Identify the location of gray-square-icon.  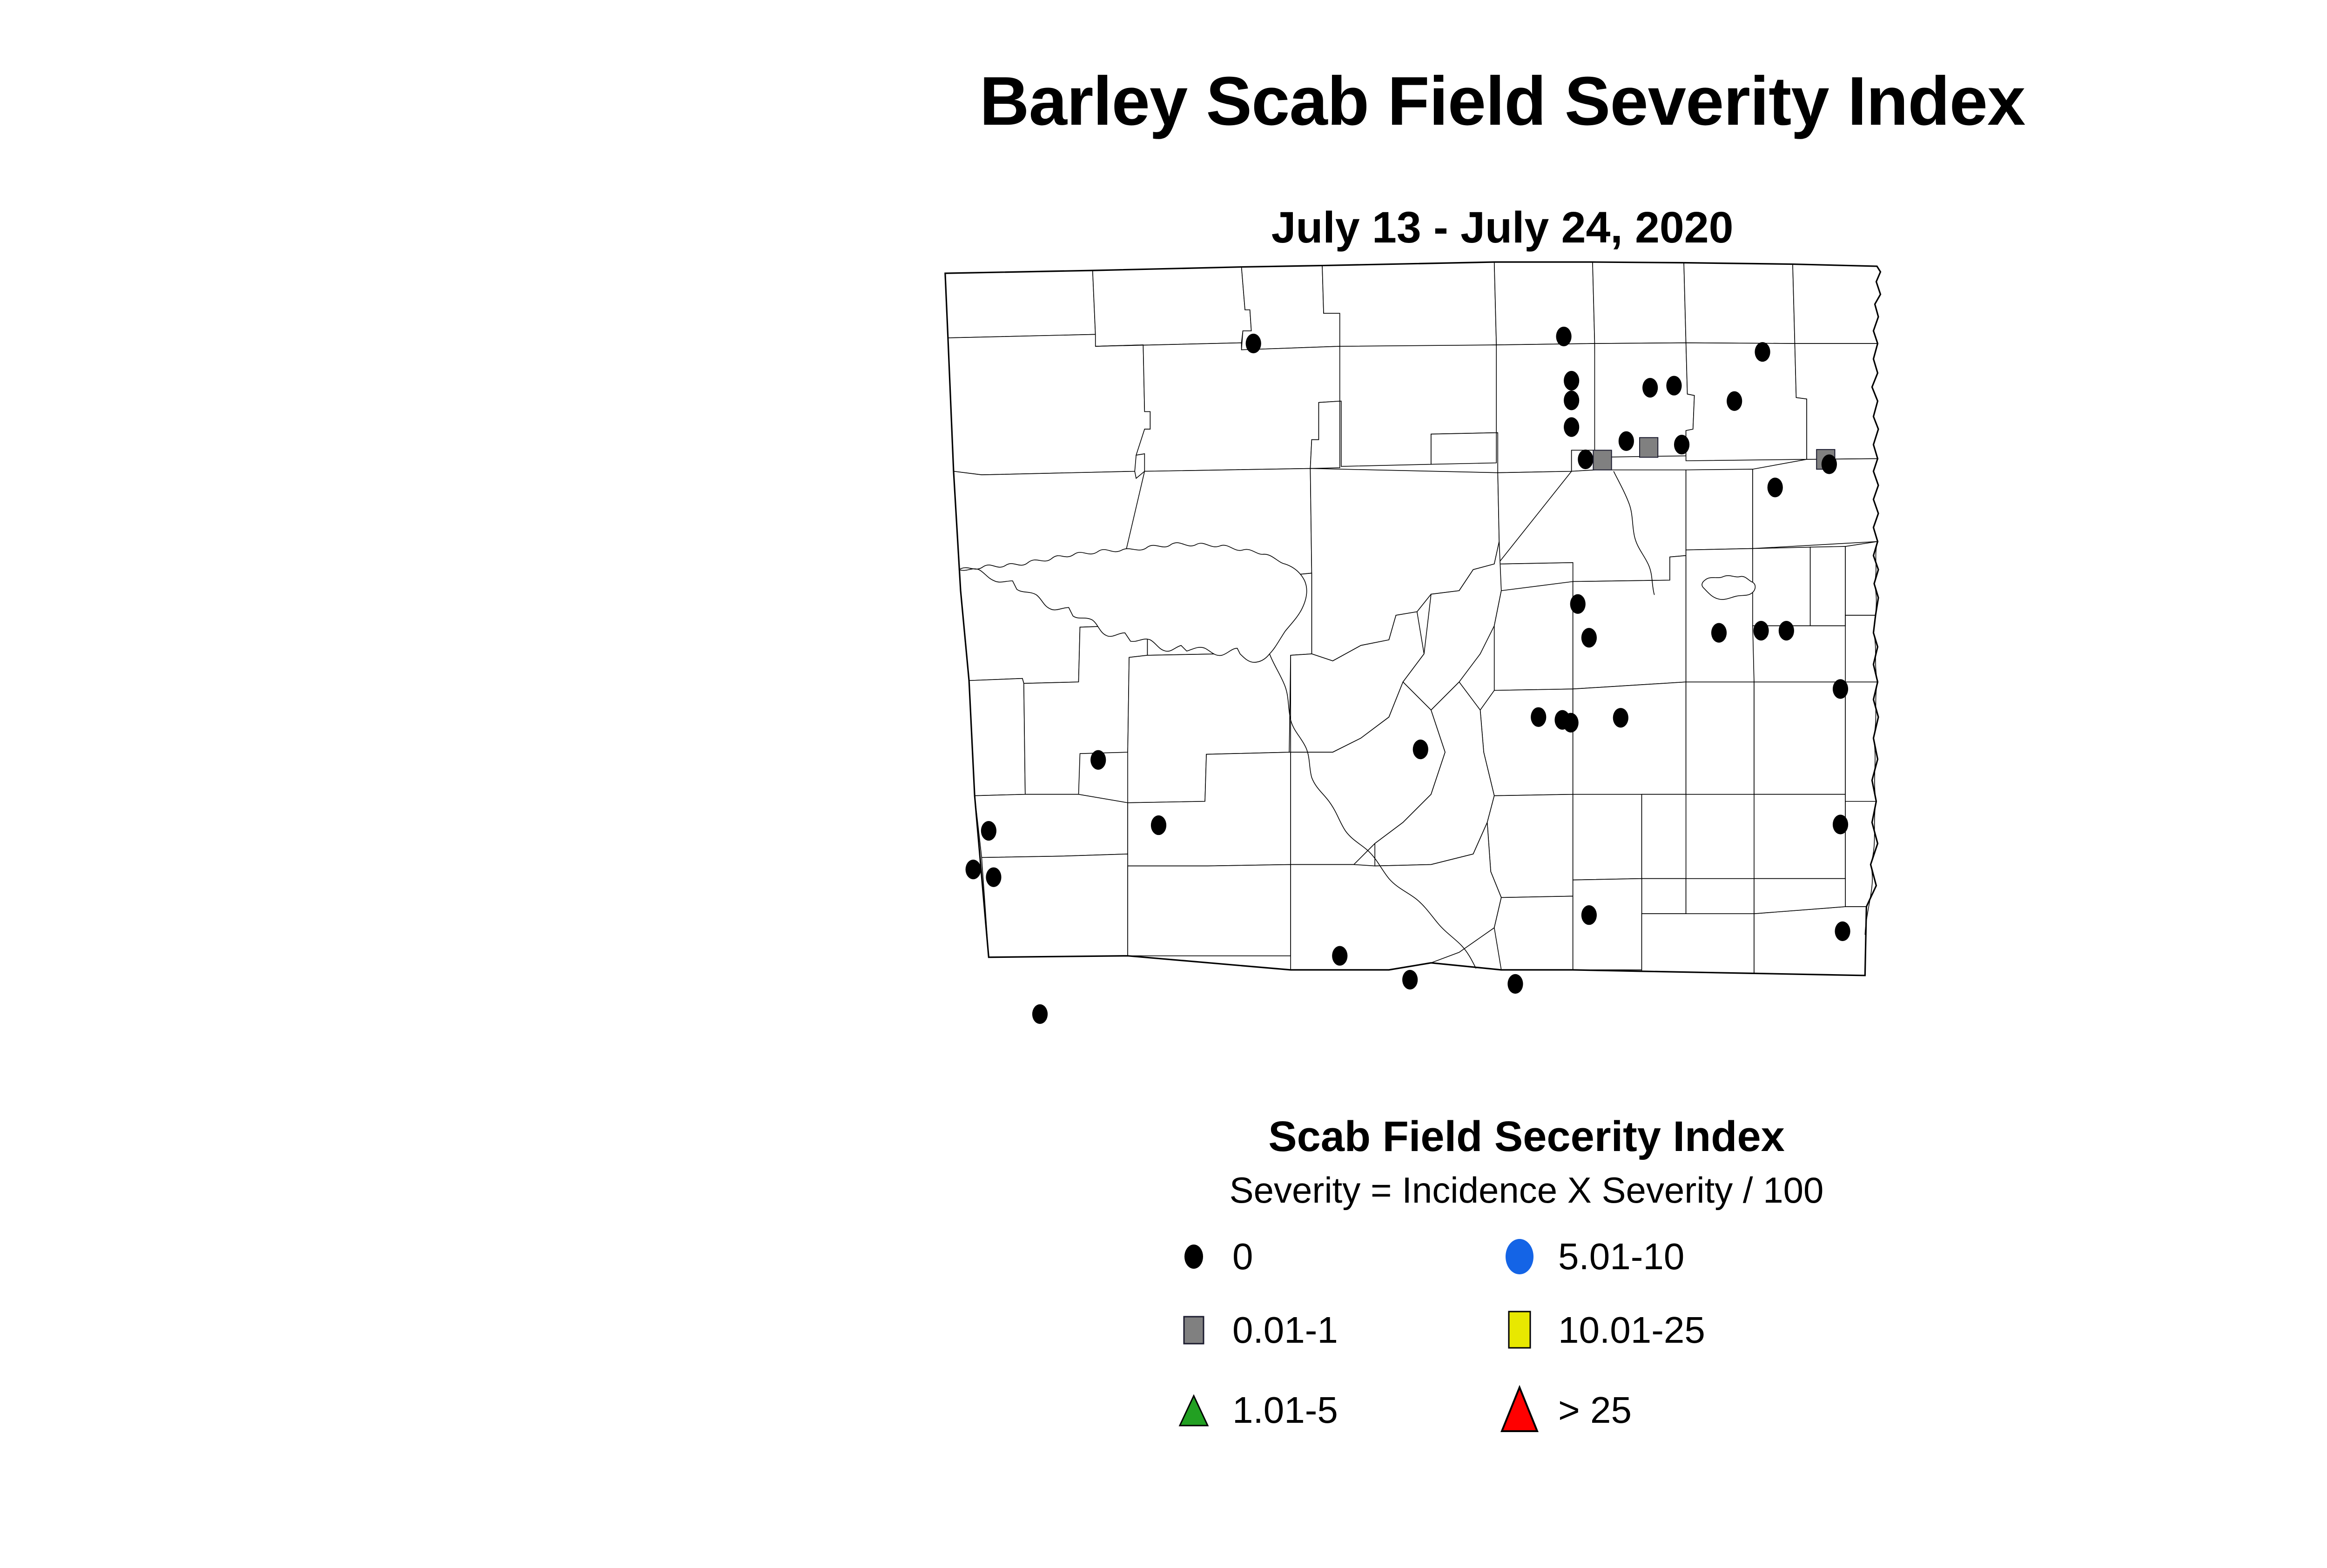
(1194, 1330).